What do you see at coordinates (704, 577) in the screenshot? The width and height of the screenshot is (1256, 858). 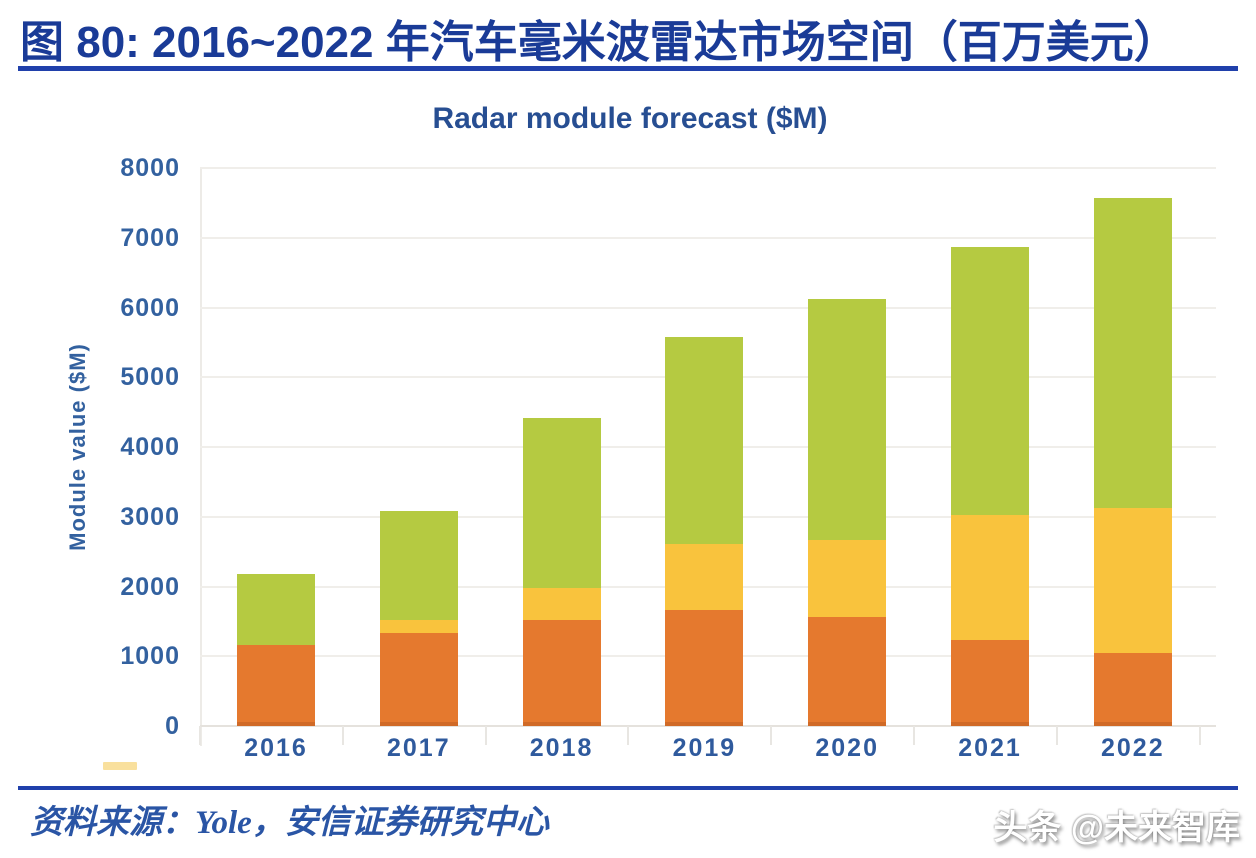 I see `bar-2019-middle-segment-yellow` at bounding box center [704, 577].